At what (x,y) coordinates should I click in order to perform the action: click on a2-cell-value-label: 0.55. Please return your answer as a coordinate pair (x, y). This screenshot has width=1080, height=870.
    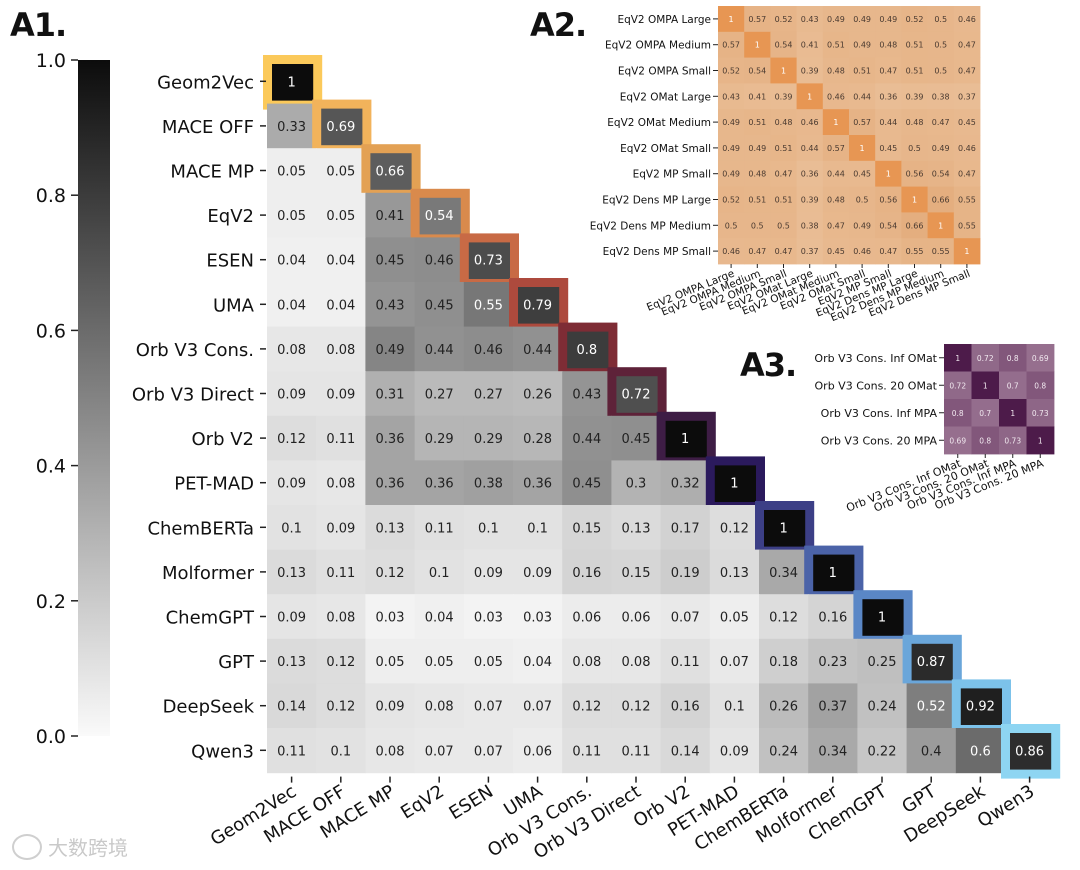
    Looking at the image, I should click on (967, 200).